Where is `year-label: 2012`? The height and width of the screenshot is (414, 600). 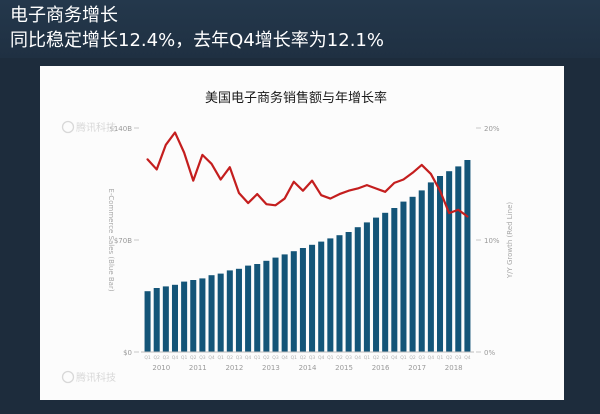 year-label: 2012 is located at coordinates (234, 368).